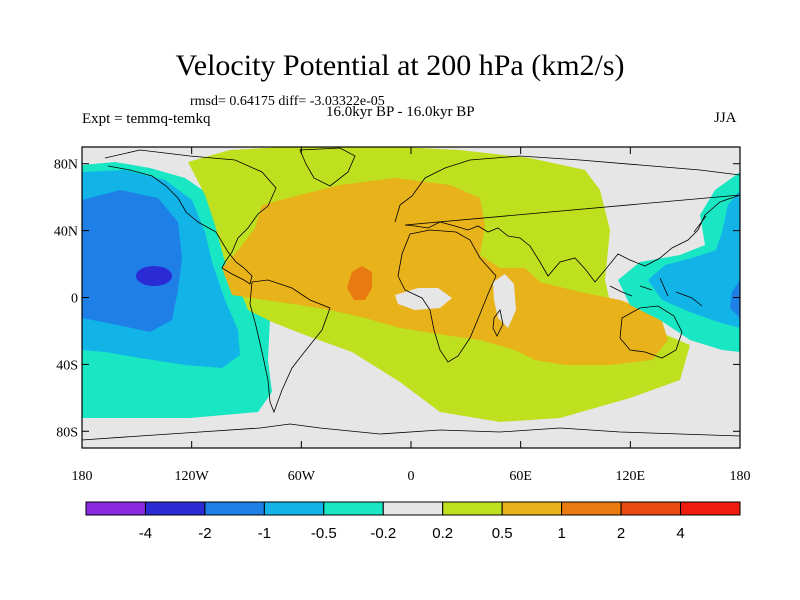 The image size is (800, 600). I want to click on coast-australia, so click(651, 332).